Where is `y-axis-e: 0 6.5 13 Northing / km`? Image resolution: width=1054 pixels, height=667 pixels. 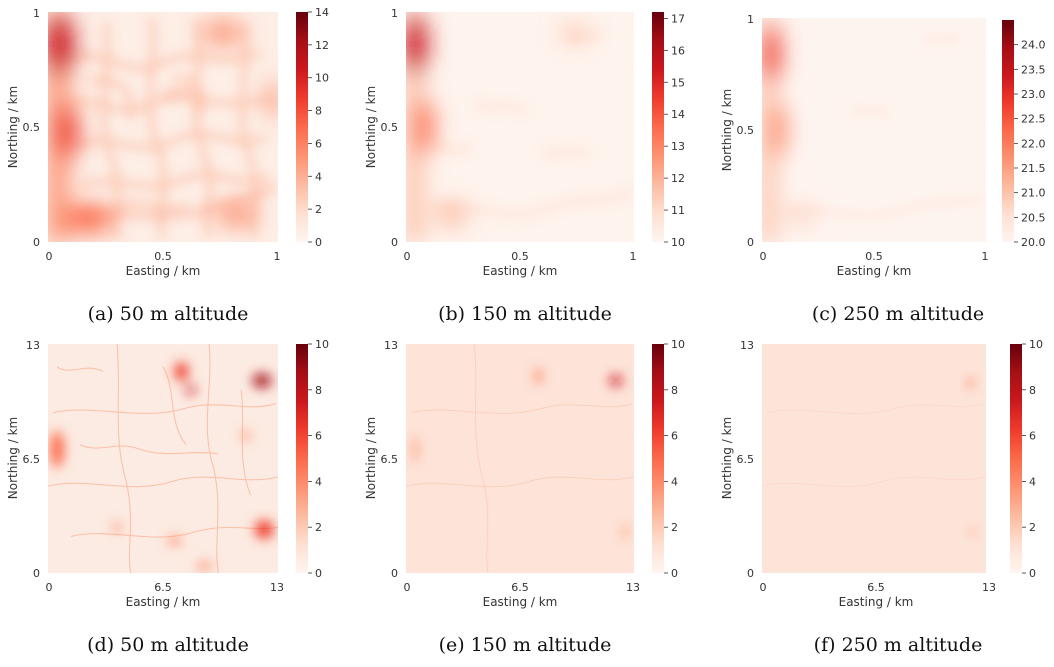 y-axis-e: 0 6.5 13 Northing / km is located at coordinates (381, 459).